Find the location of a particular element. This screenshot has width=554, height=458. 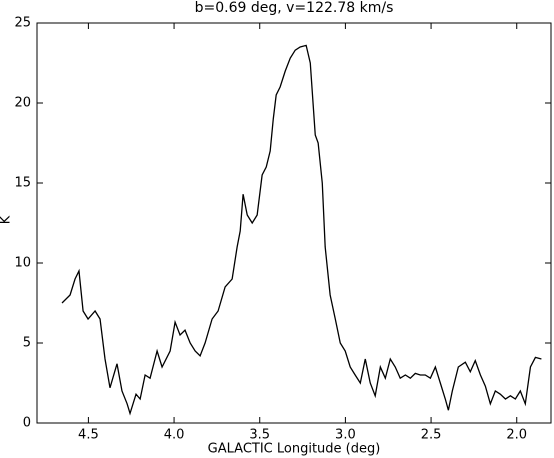

y-tick-label: 10 is located at coordinates (22, 263).